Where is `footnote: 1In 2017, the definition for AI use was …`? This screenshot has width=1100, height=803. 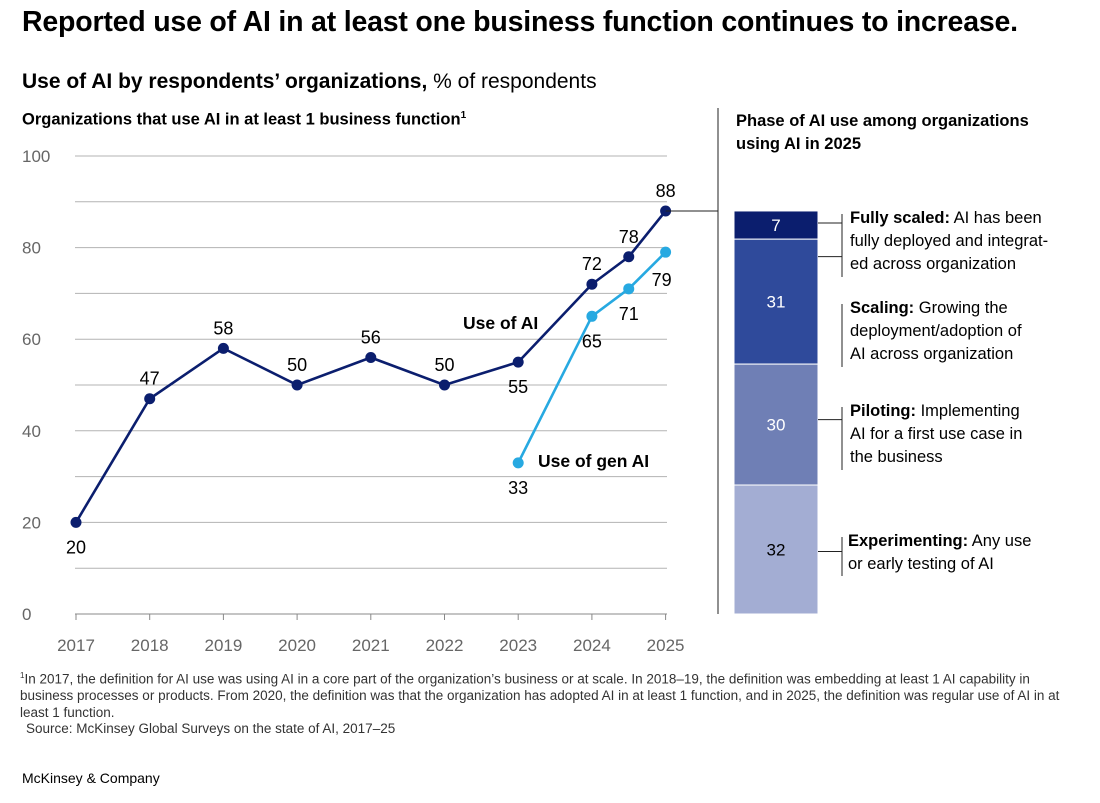 footnote: 1In 2017, the definition for AI use was … is located at coordinates (540, 703).